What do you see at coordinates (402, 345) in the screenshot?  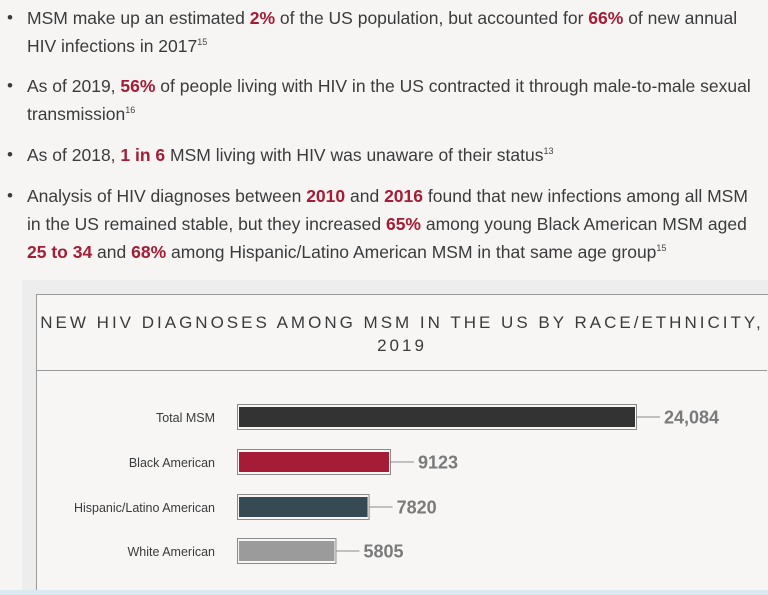 I see `chart-title-line-2: 2019` at bounding box center [402, 345].